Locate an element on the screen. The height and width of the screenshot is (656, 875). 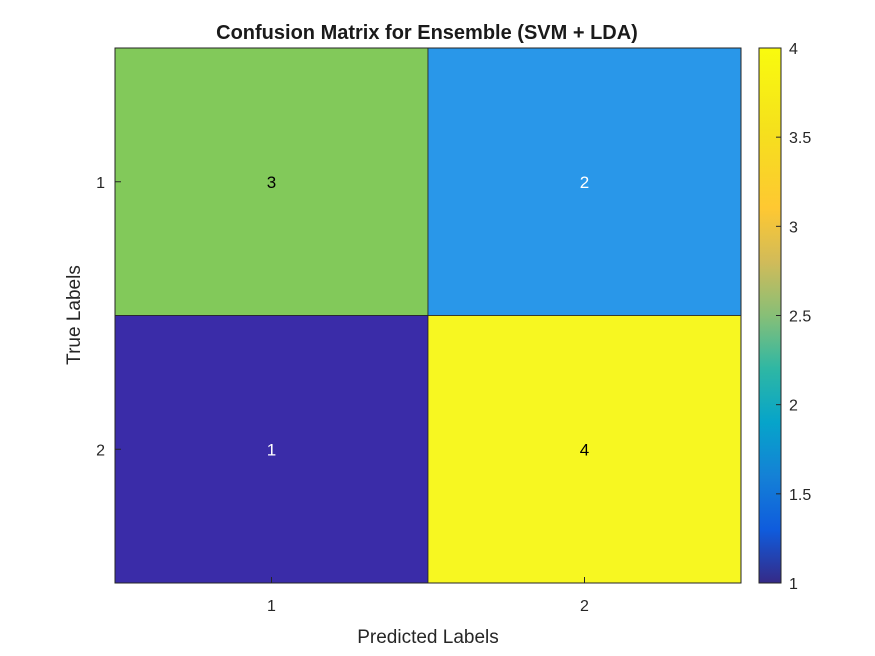
cell-value-label: 4 is located at coordinates (584, 449).